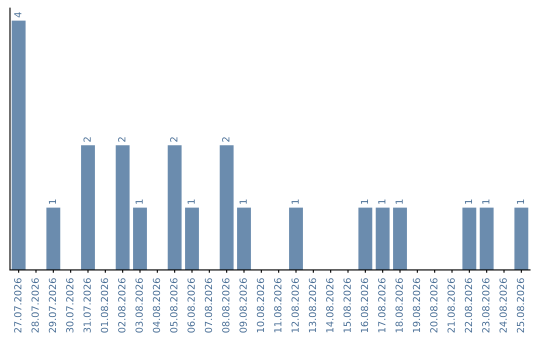 The height and width of the screenshot is (340, 540). Describe the element at coordinates (330, 305) in the screenshot. I see `x-tick-label: 14.08.2026` at that location.